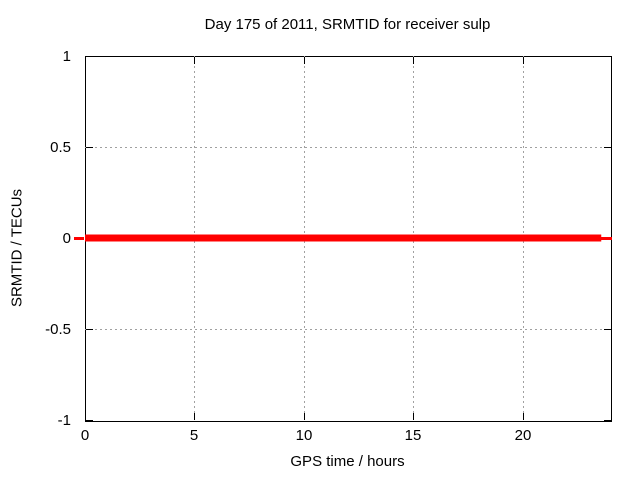  Describe the element at coordinates (64, 420) in the screenshot. I see `y-tick-label: -1` at that location.